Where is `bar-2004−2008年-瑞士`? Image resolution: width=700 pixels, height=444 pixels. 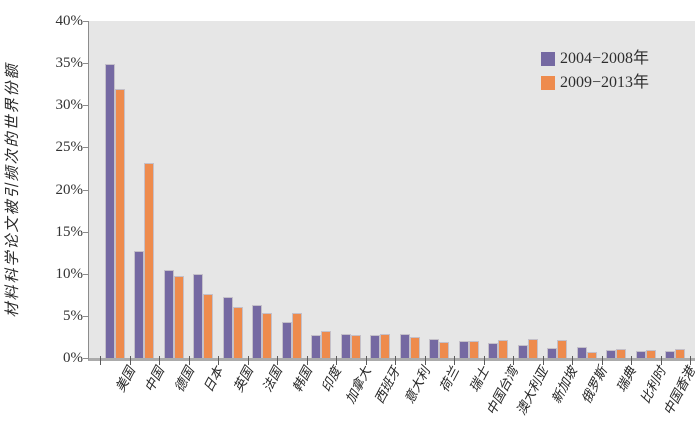
bar-2004−2008年-瑞士 is located at coordinates (463, 349).